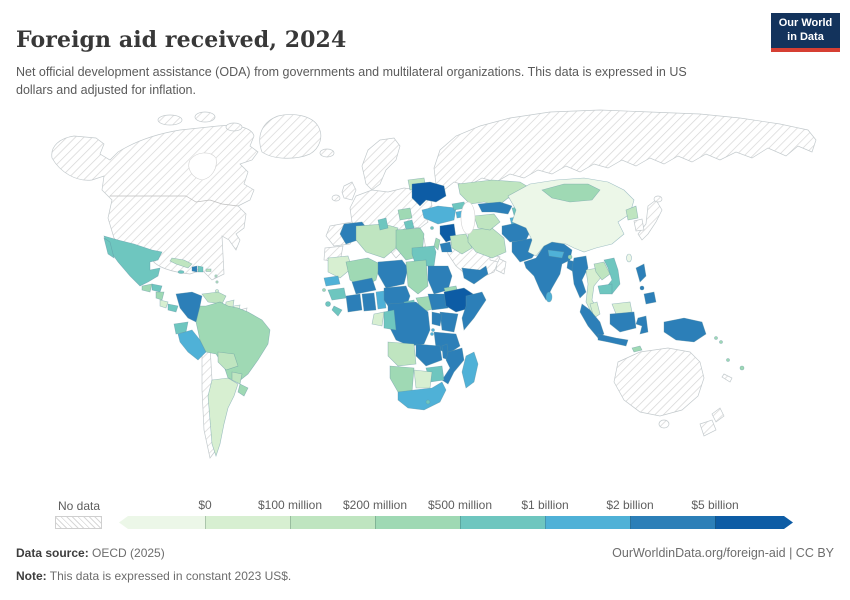 The width and height of the screenshot is (850, 600). Describe the element at coordinates (641, 273) in the screenshot. I see `country-philippines-luzon` at that location.